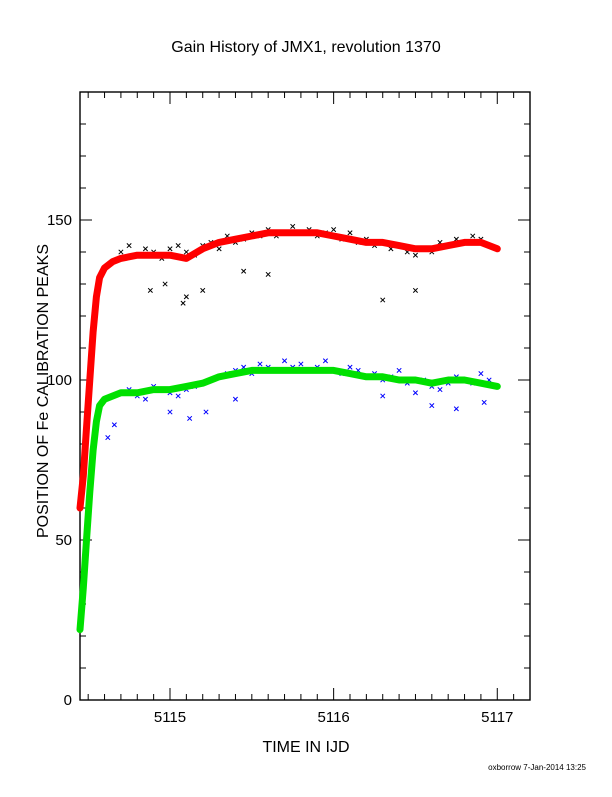 This screenshot has width=612, height=797. What do you see at coordinates (305, 747) in the screenshot?
I see `x-axis-label: TIME IN IJD` at bounding box center [305, 747].